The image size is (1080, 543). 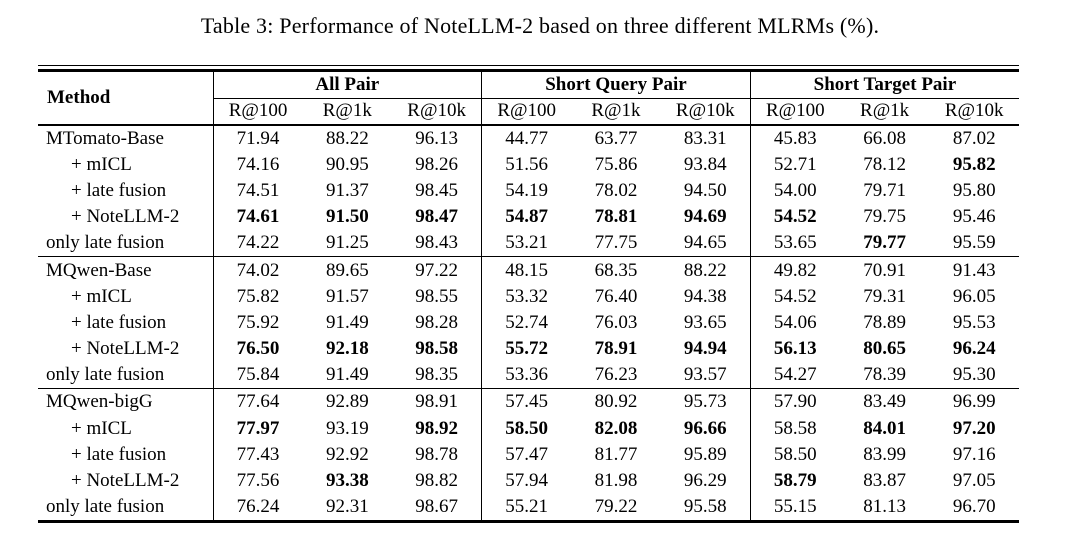 I want to click on value-cell: 98.43, so click(x=437, y=243).